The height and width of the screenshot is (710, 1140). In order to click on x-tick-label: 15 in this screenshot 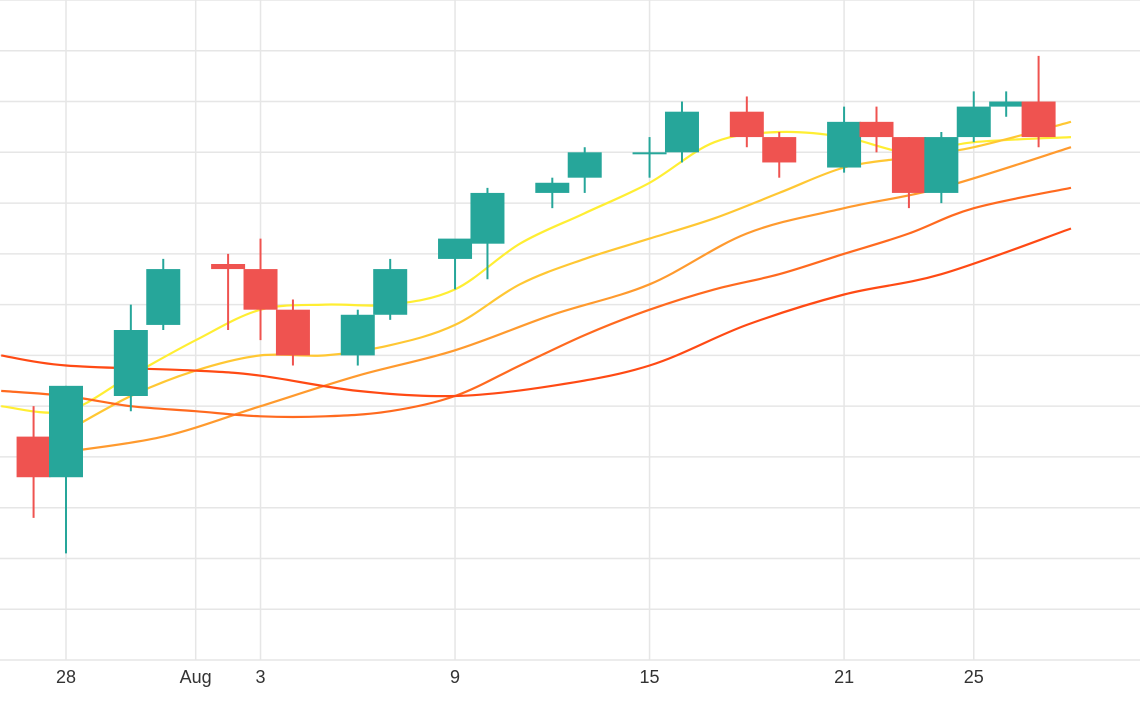, I will do `click(650, 677)`.